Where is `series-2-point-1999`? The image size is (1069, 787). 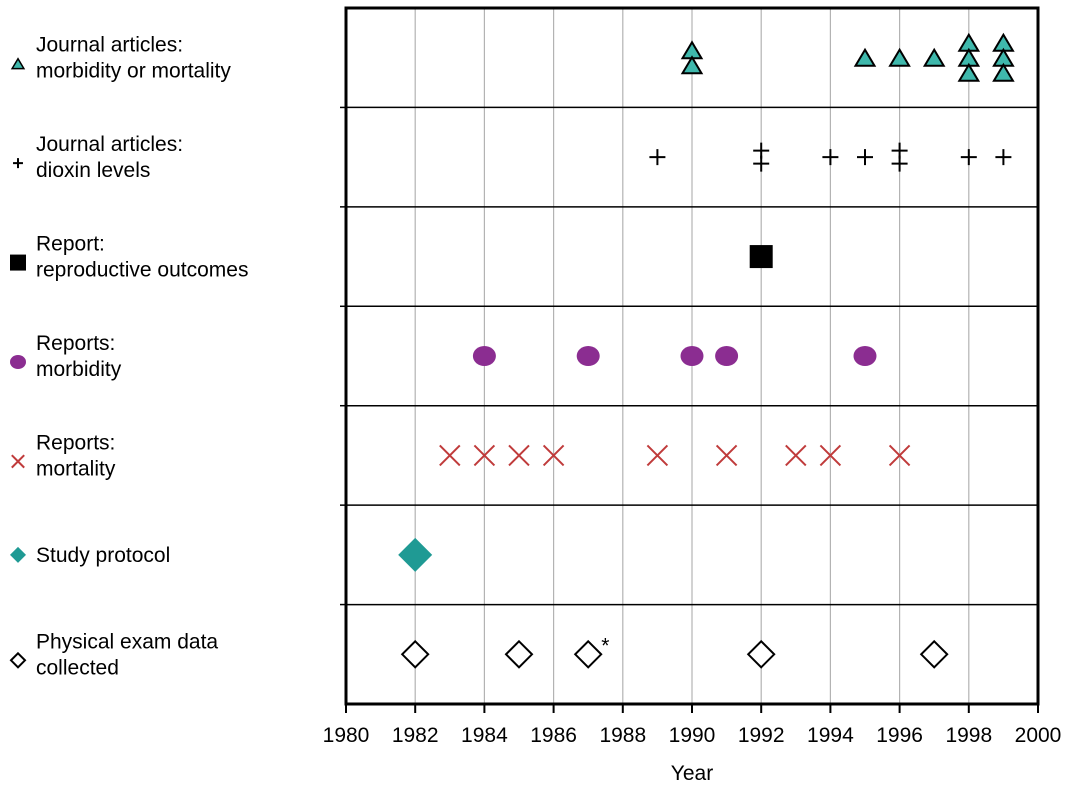
series-2-point-1999 is located at coordinates (1003, 157).